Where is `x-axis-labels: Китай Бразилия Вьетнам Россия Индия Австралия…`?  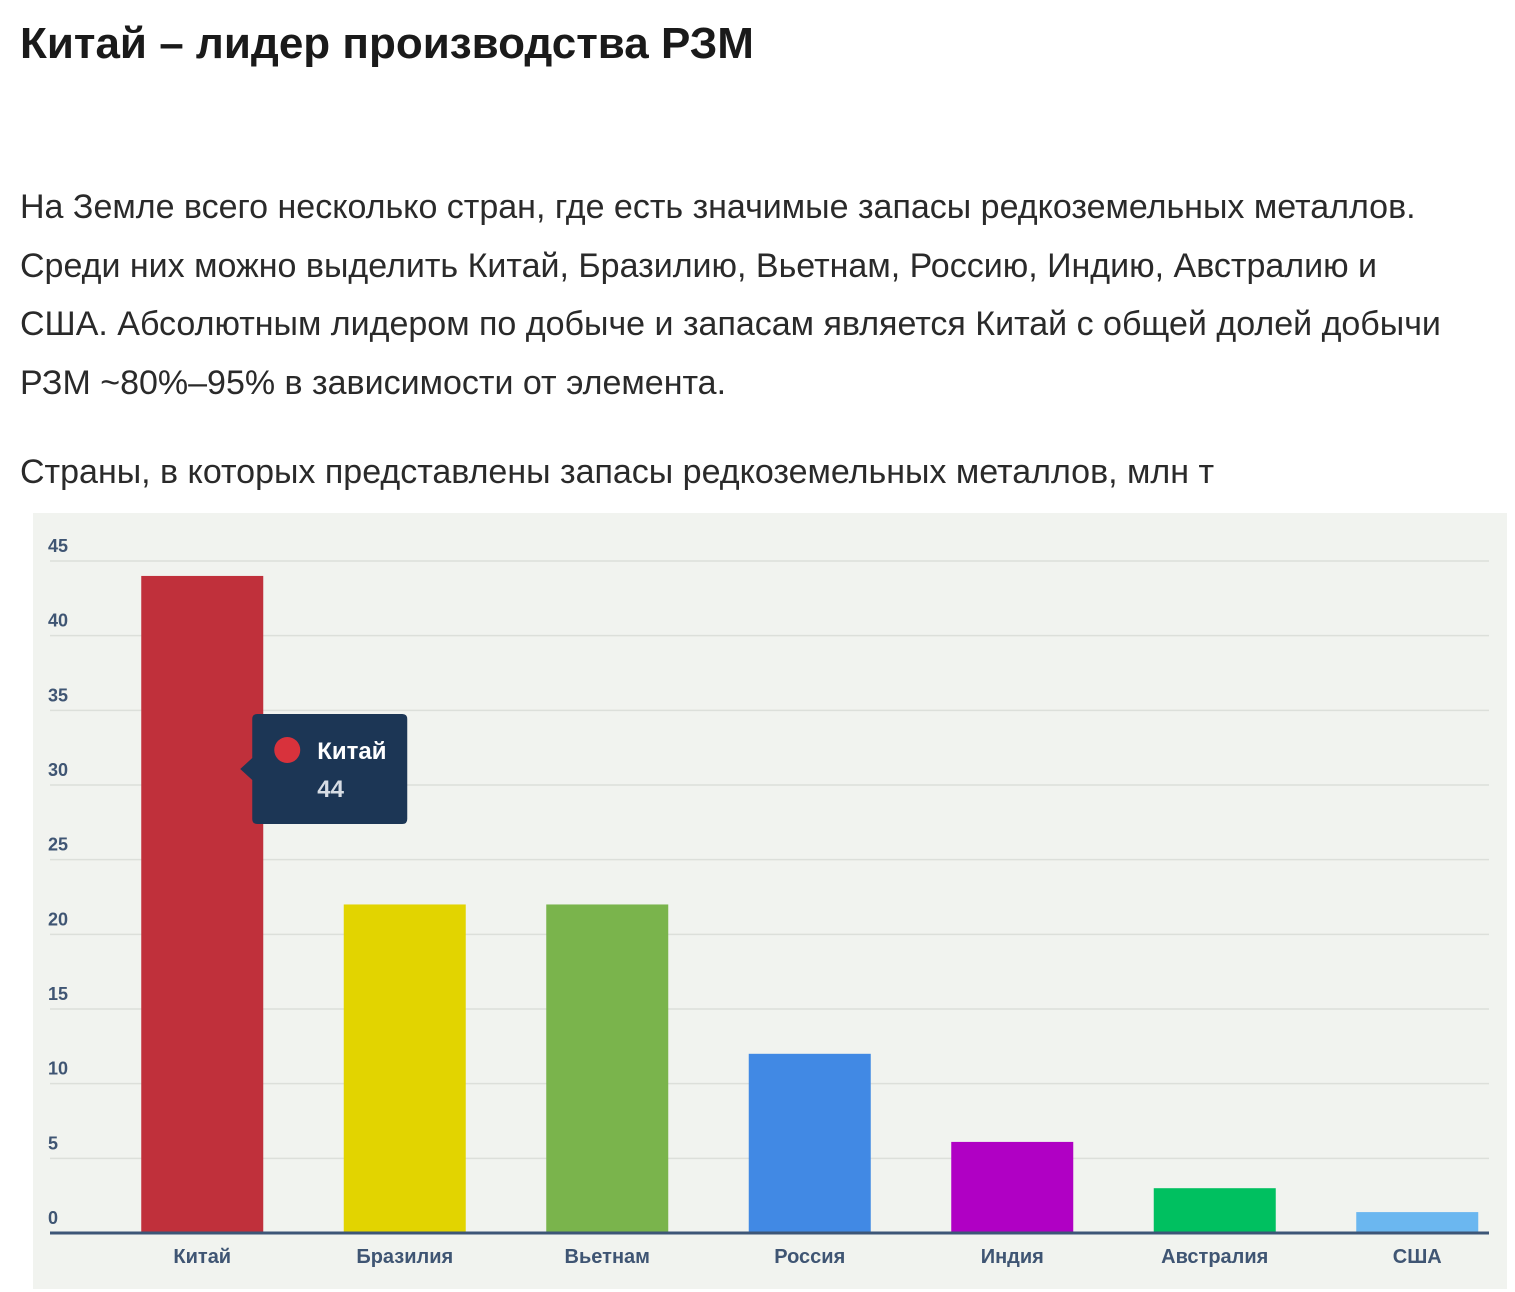 x-axis-labels: Китай Бразилия Вьетнам Россия Индия Австралия… is located at coordinates (807, 1257).